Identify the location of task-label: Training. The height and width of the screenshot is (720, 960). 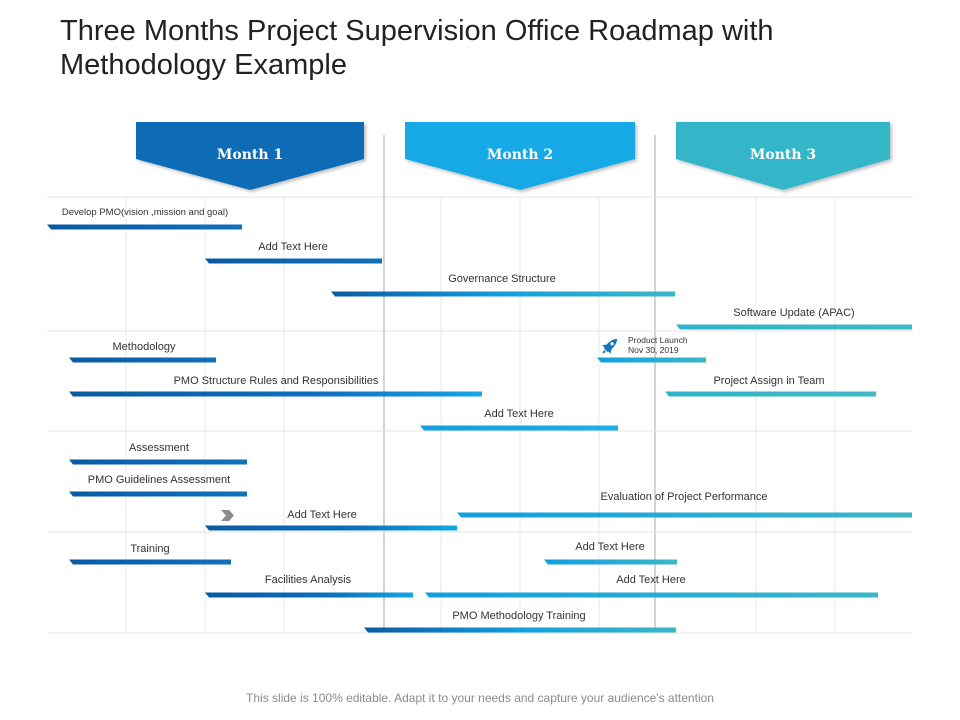
(149, 549).